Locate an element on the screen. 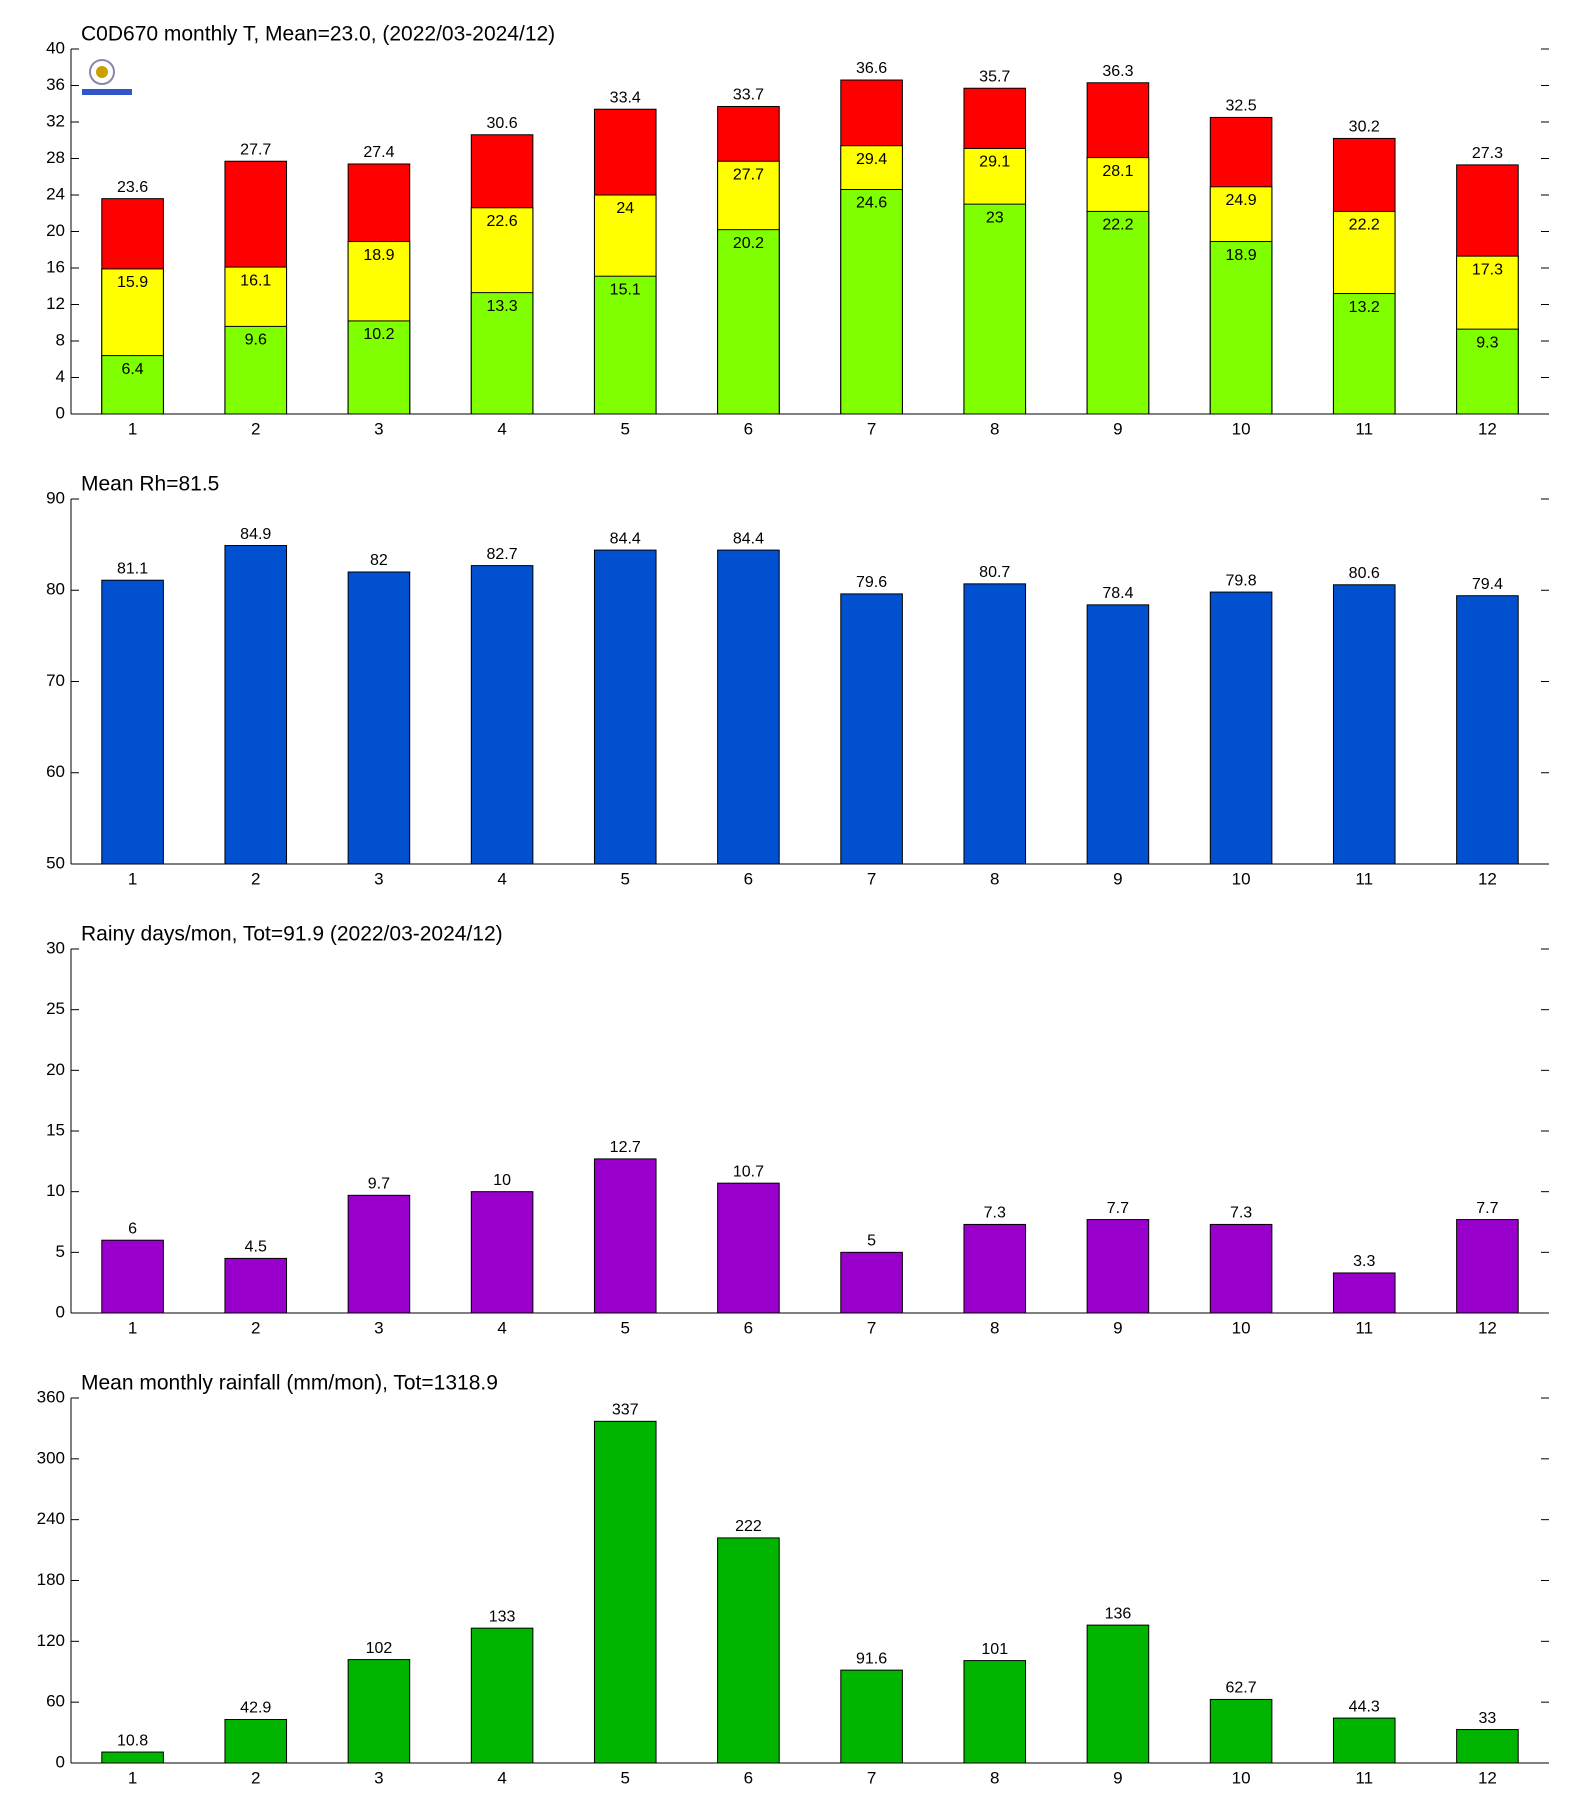 The width and height of the screenshot is (1580, 1800). x-tick-label: 5 is located at coordinates (625, 1327).